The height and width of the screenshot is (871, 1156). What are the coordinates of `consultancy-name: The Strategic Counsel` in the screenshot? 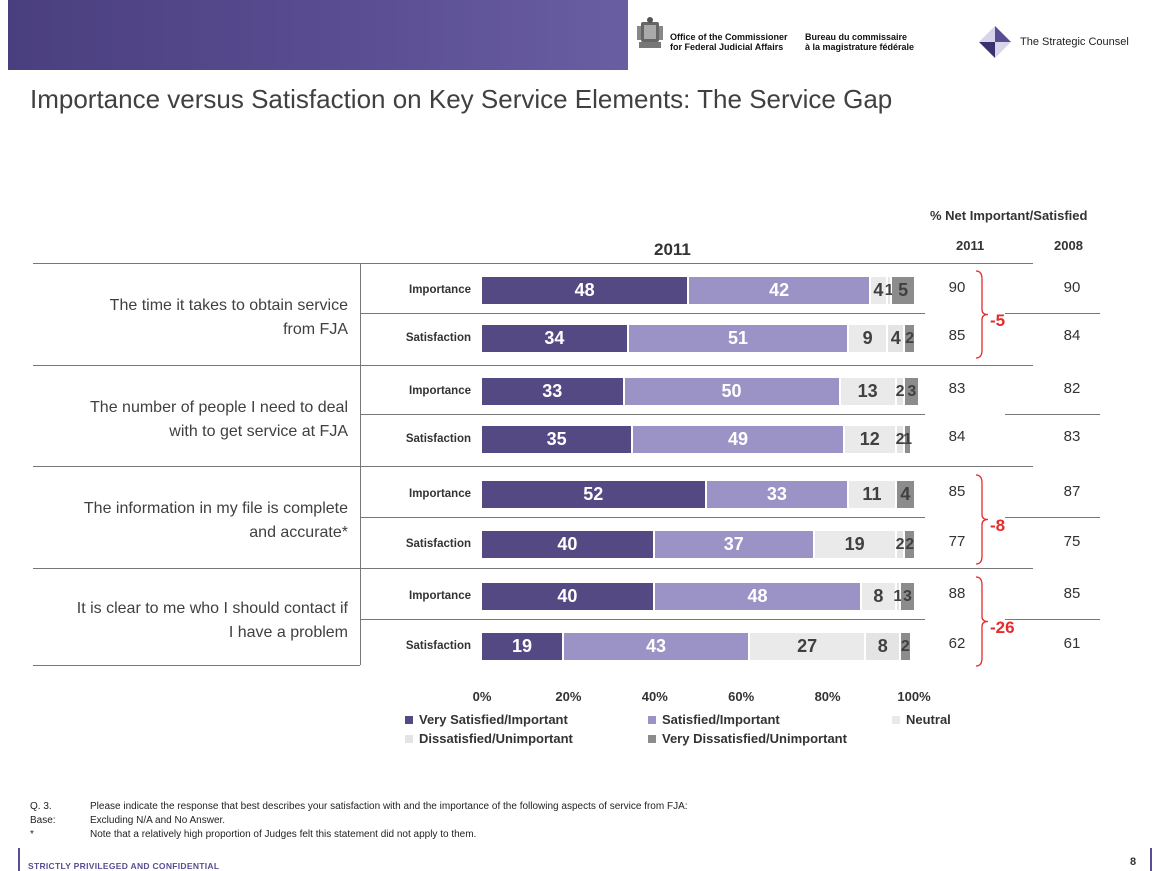 It's located at (1074, 42).